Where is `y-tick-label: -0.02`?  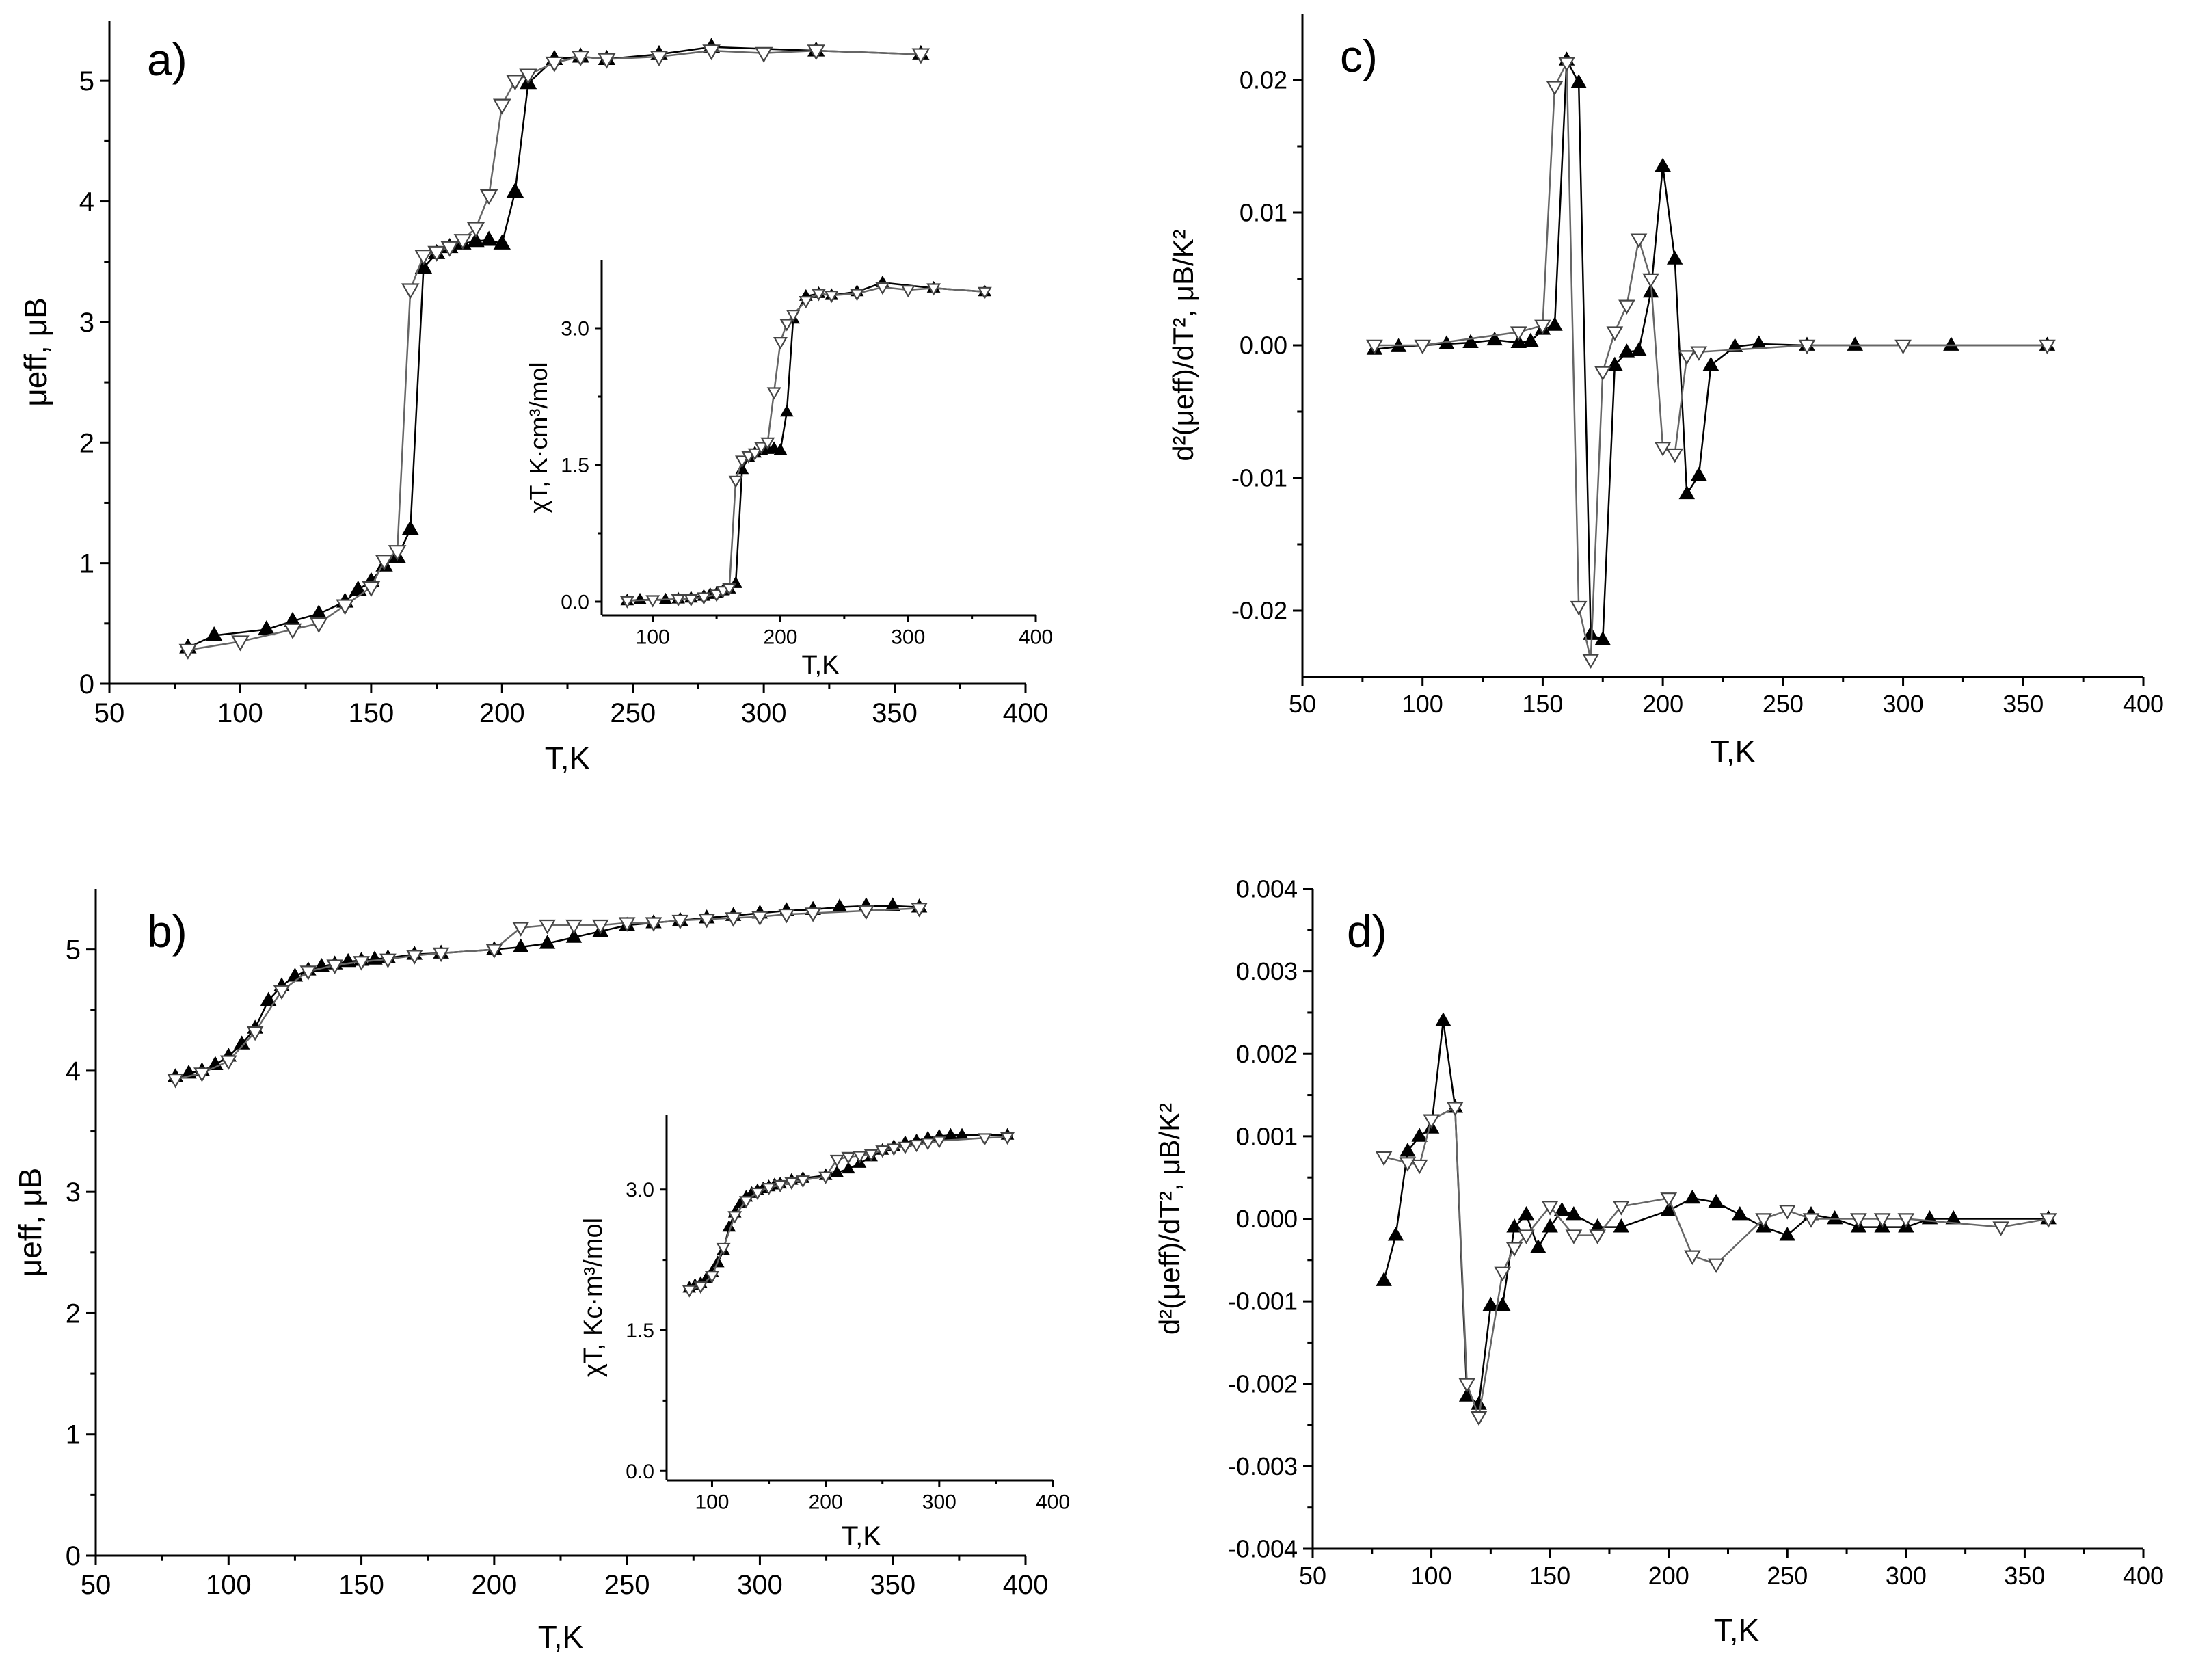
y-tick-label: -0.02 is located at coordinates (1259, 611).